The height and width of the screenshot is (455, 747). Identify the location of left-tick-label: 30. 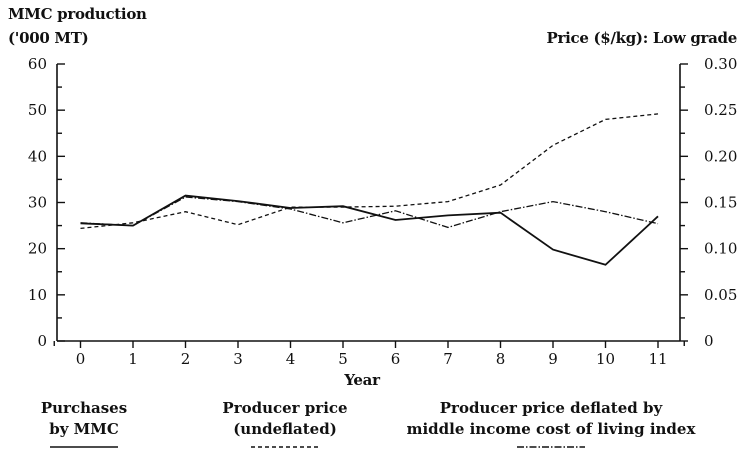
(37, 203).